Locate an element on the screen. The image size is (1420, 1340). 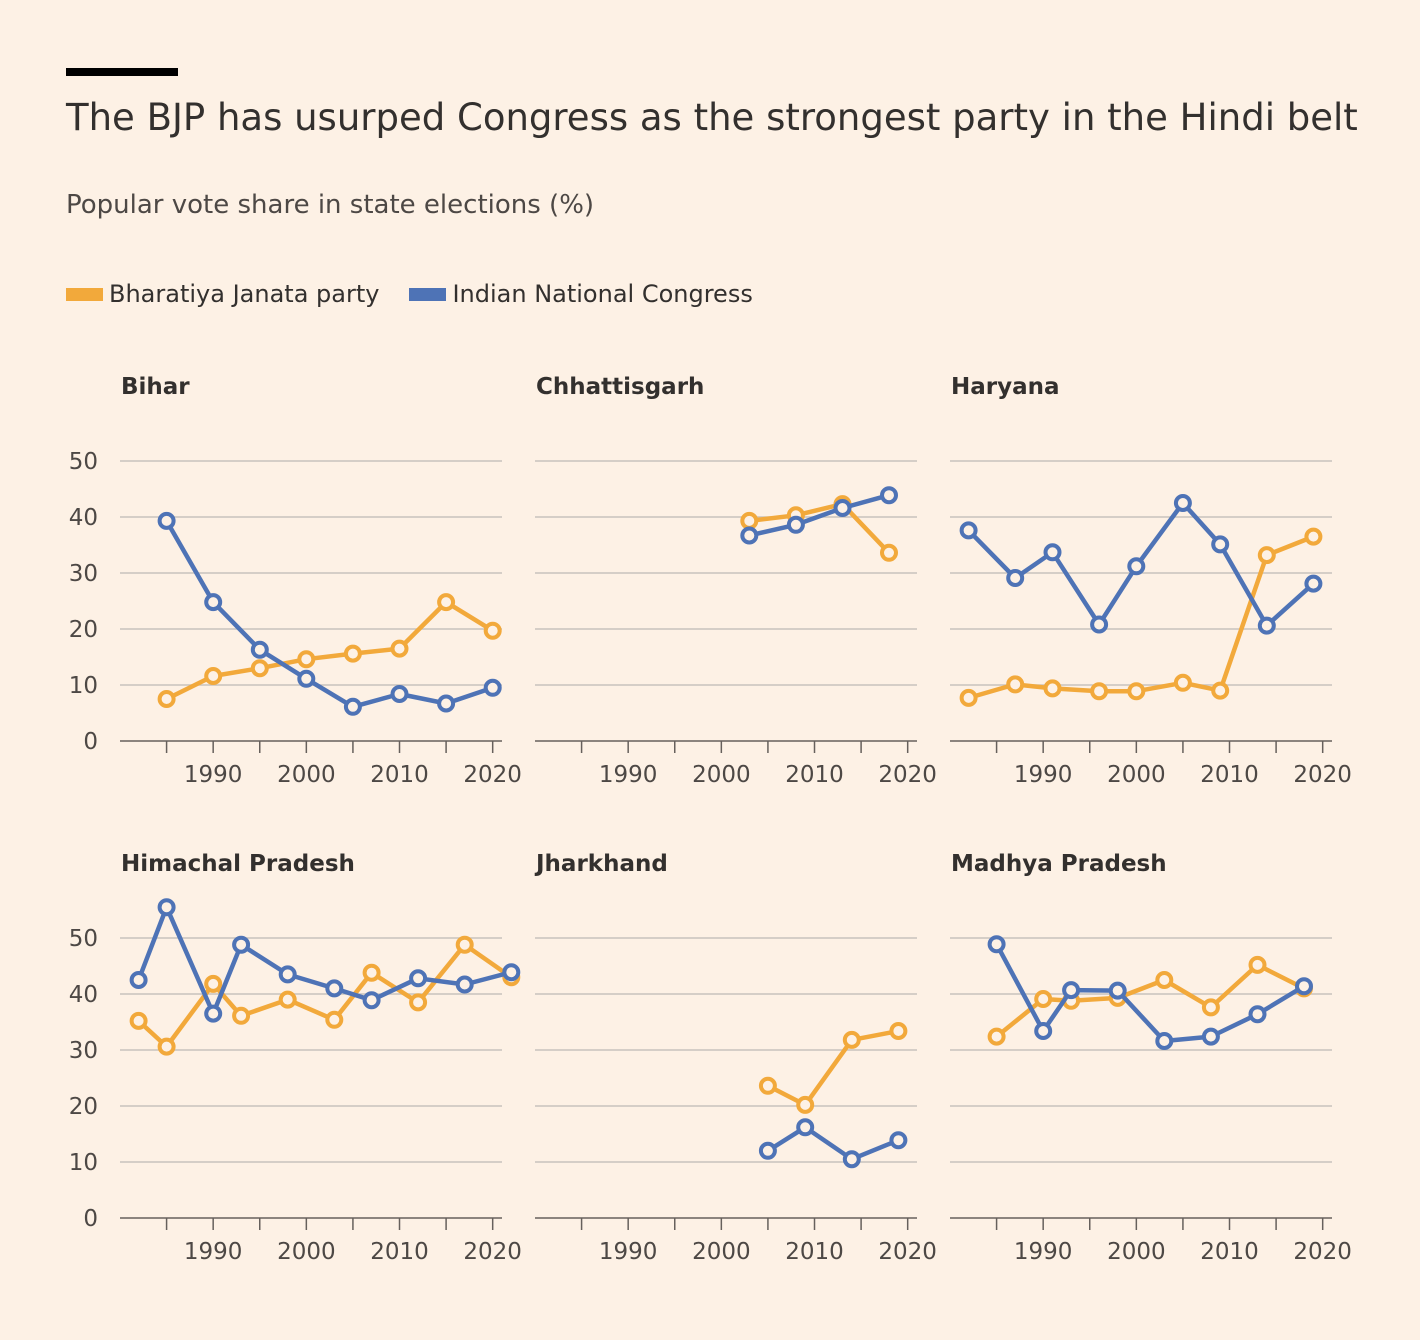
legend-item-inc: Indian National Congress is located at coordinates (581, 294).